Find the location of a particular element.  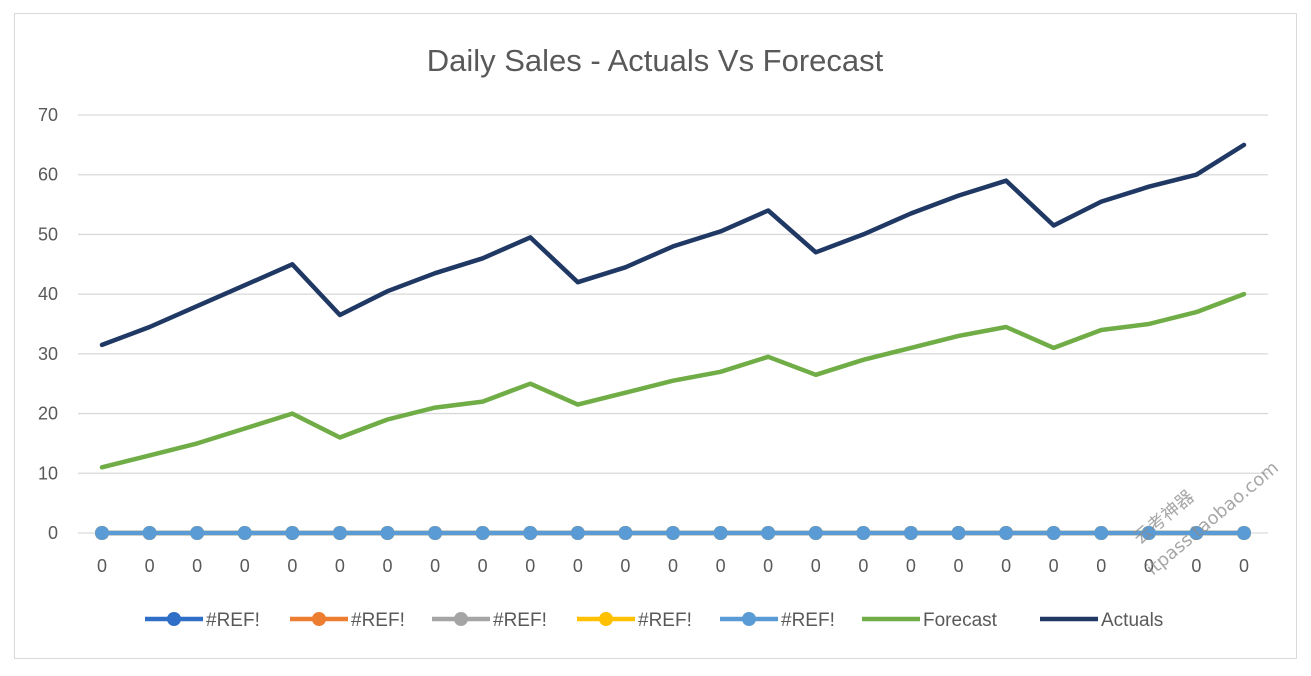

legend-item: Forecast is located at coordinates (930, 620).